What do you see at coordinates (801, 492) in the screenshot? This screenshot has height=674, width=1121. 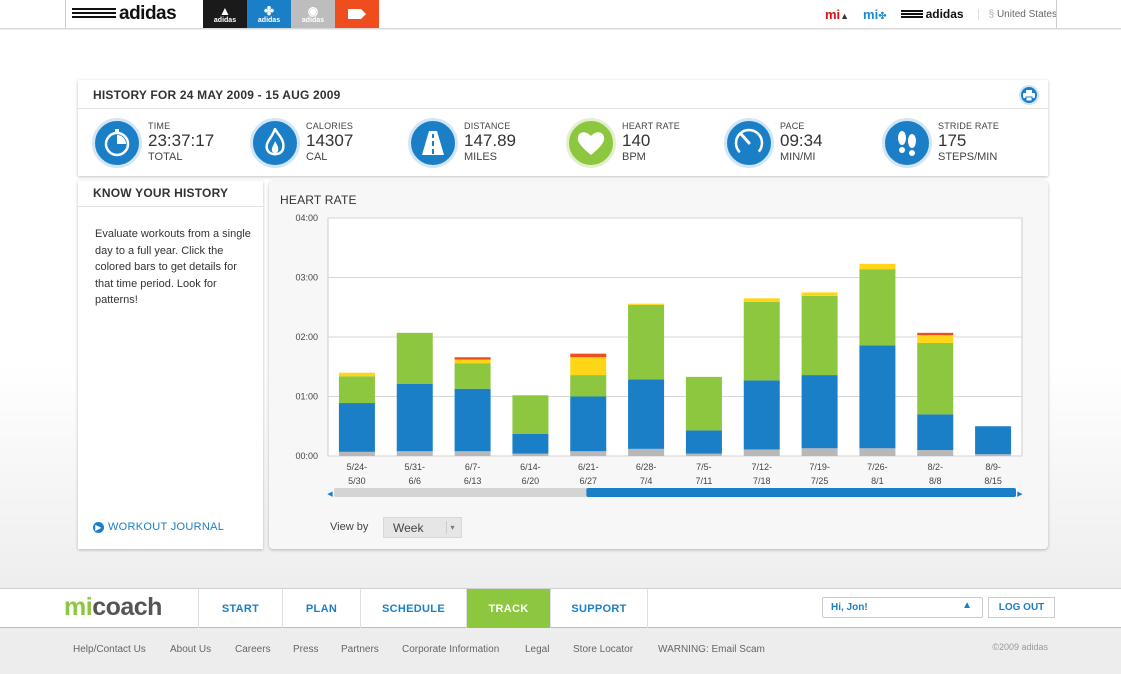 I see `timeline-scrollbar-thumb` at bounding box center [801, 492].